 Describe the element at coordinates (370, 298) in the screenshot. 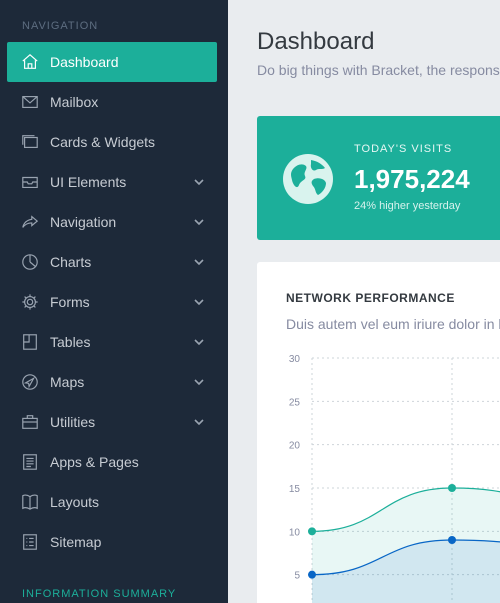

I see `chart-title: Network Performance` at that location.